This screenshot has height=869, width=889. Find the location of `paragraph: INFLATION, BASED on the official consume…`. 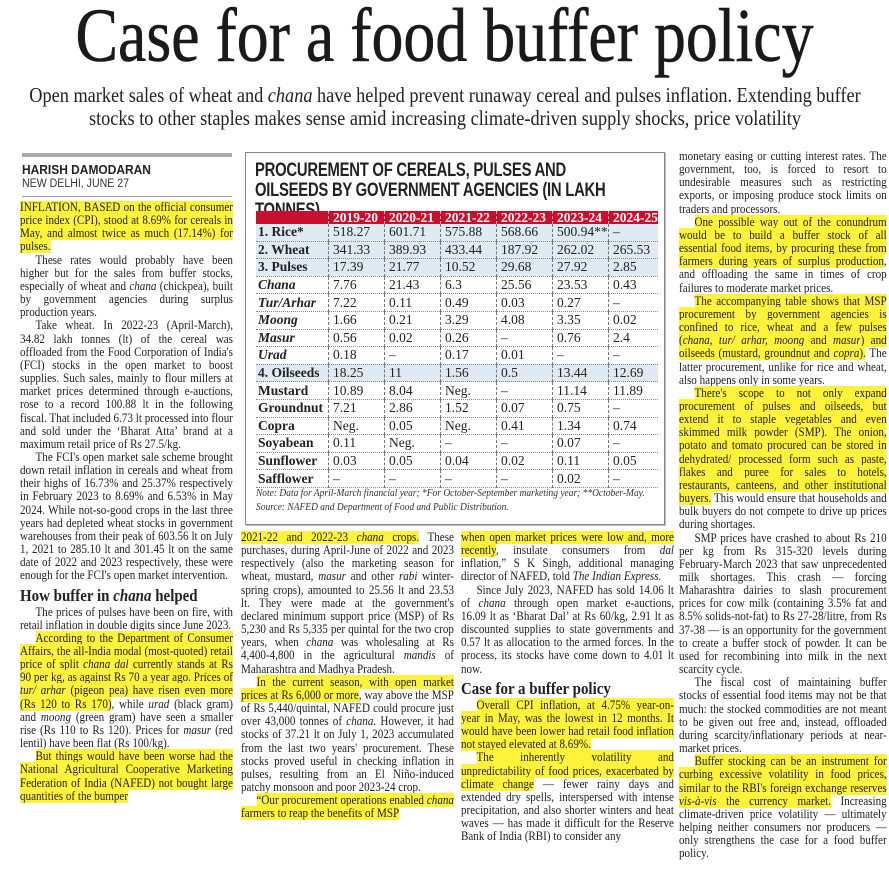

paragraph: INFLATION, BASED on the official consume… is located at coordinates (126, 227).